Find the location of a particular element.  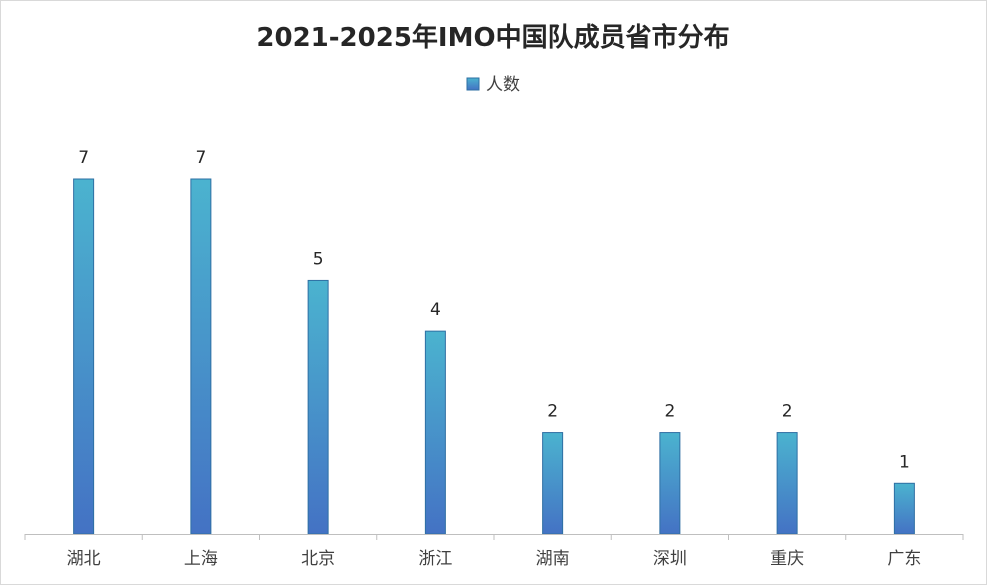

value-label-7: 1 is located at coordinates (904, 462).